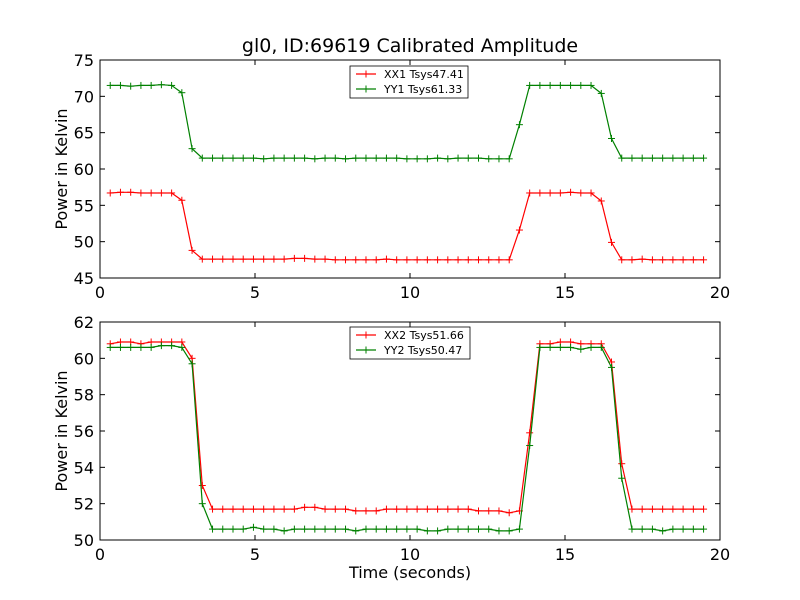  I want to click on x-tick-label: 15, so click(565, 292).